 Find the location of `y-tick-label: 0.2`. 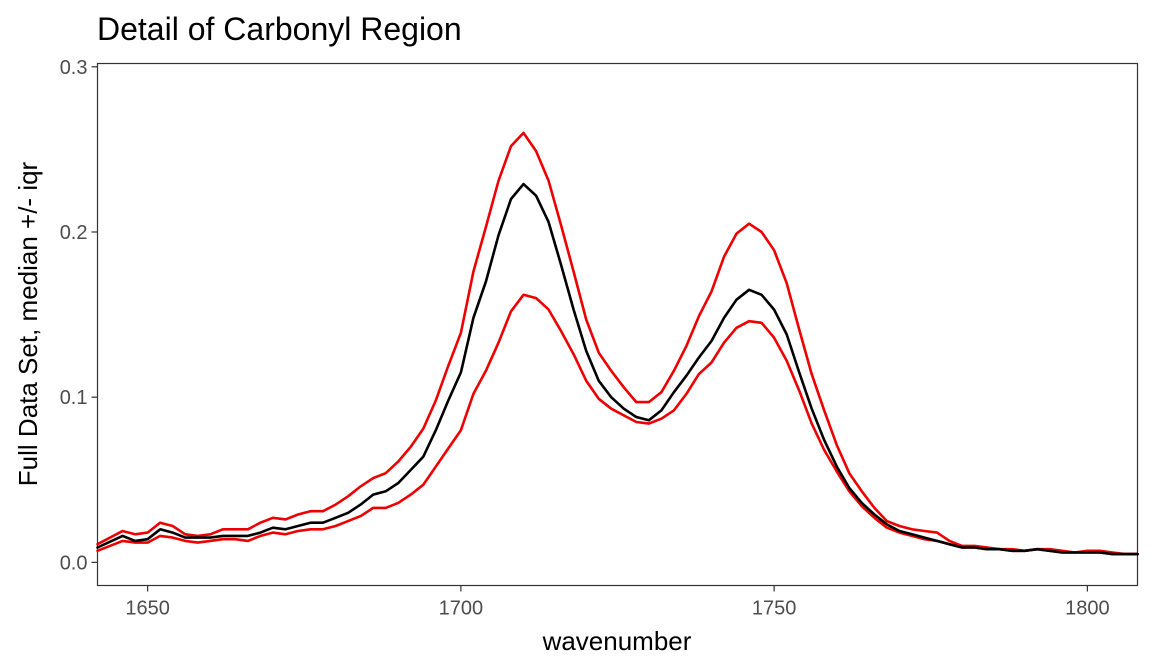

y-tick-label: 0.2 is located at coordinates (74, 233).